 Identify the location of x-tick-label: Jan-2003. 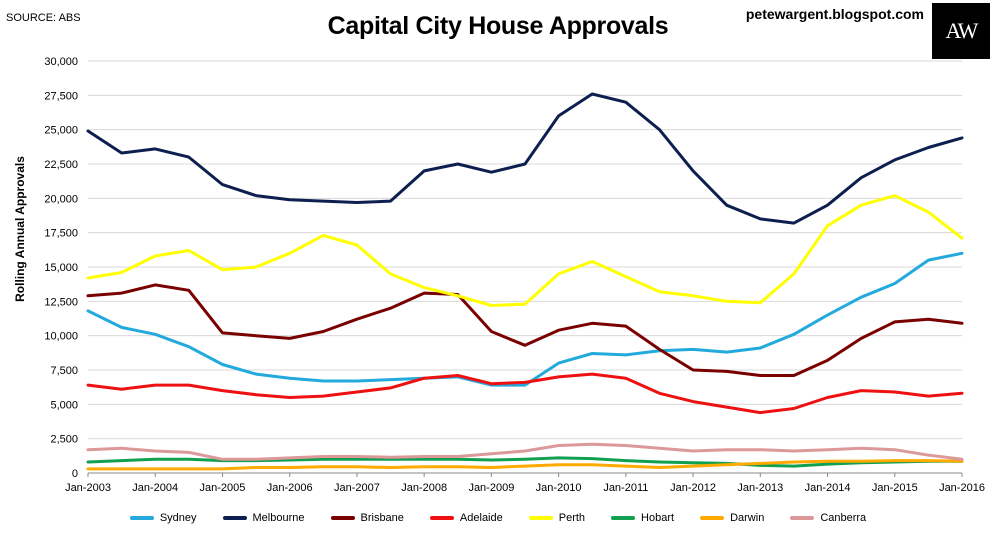
(88, 488).